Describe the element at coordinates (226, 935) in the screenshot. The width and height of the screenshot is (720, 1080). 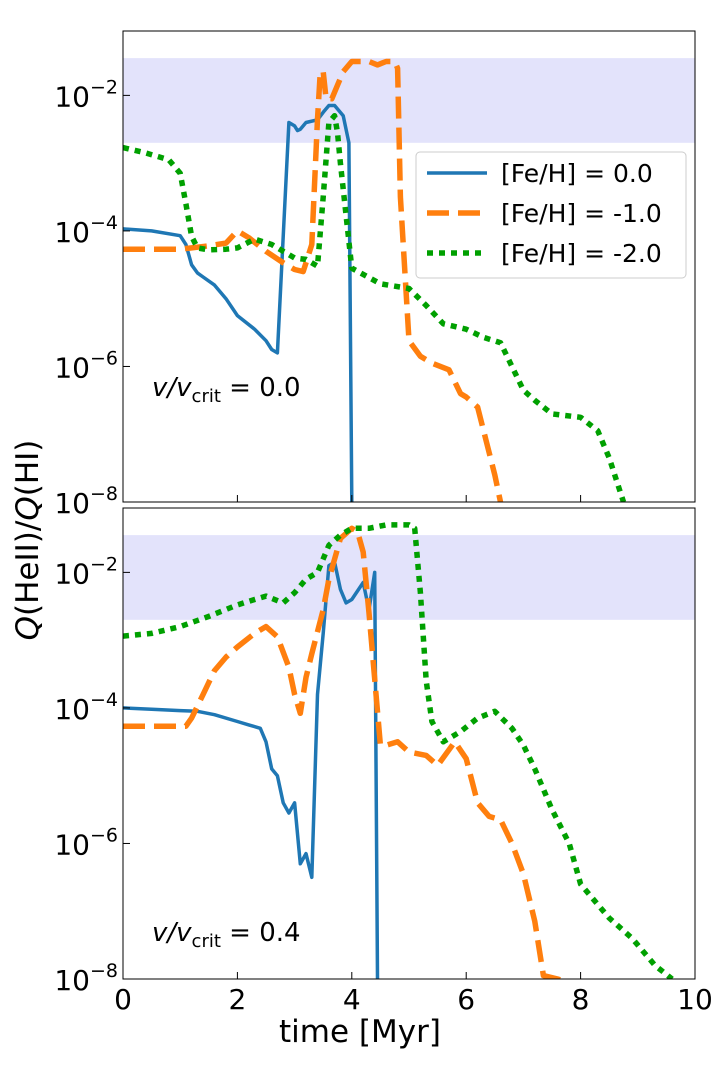
I see `rotation-annotation: v/vcrit = 0.4` at that location.